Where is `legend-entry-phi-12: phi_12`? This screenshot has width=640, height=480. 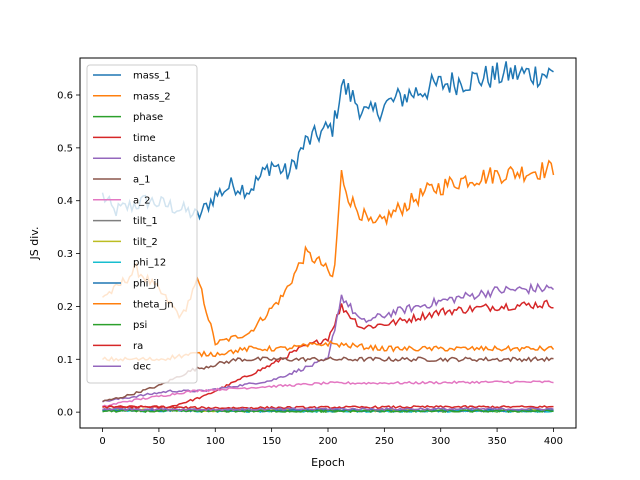 legend-entry-phi-12: phi_12 is located at coordinates (149, 263).